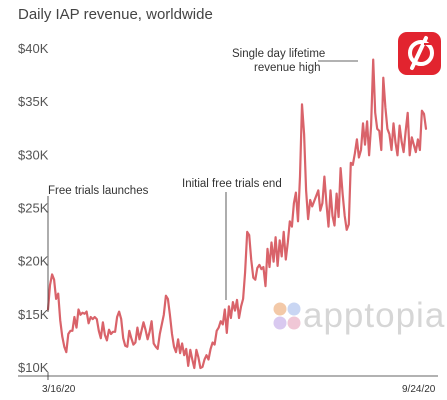 The height and width of the screenshot is (400, 447). What do you see at coordinates (33, 261) in the screenshot?
I see `y-tick-label: $20K` at bounding box center [33, 261].